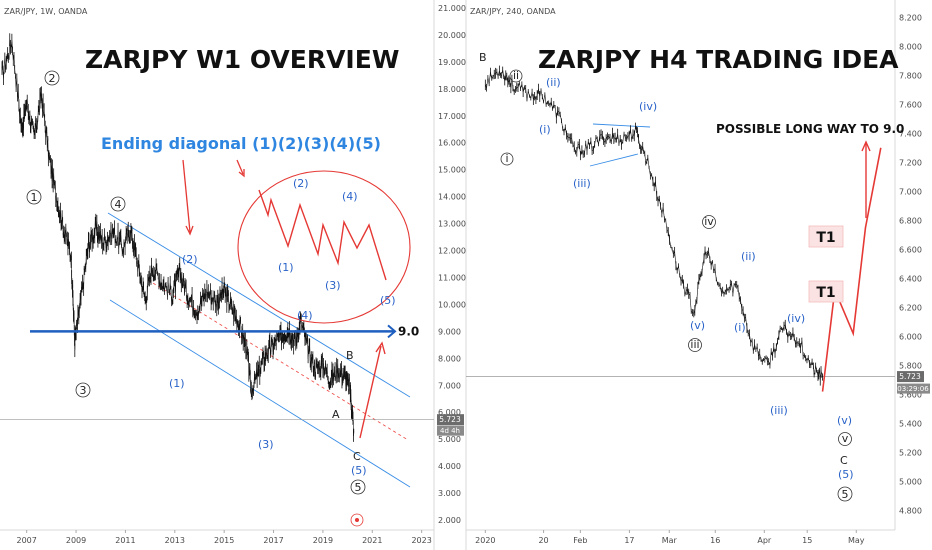  Describe the element at coordinates (866, 146) in the screenshot. I see `h4-up-arrow-icon` at that location.